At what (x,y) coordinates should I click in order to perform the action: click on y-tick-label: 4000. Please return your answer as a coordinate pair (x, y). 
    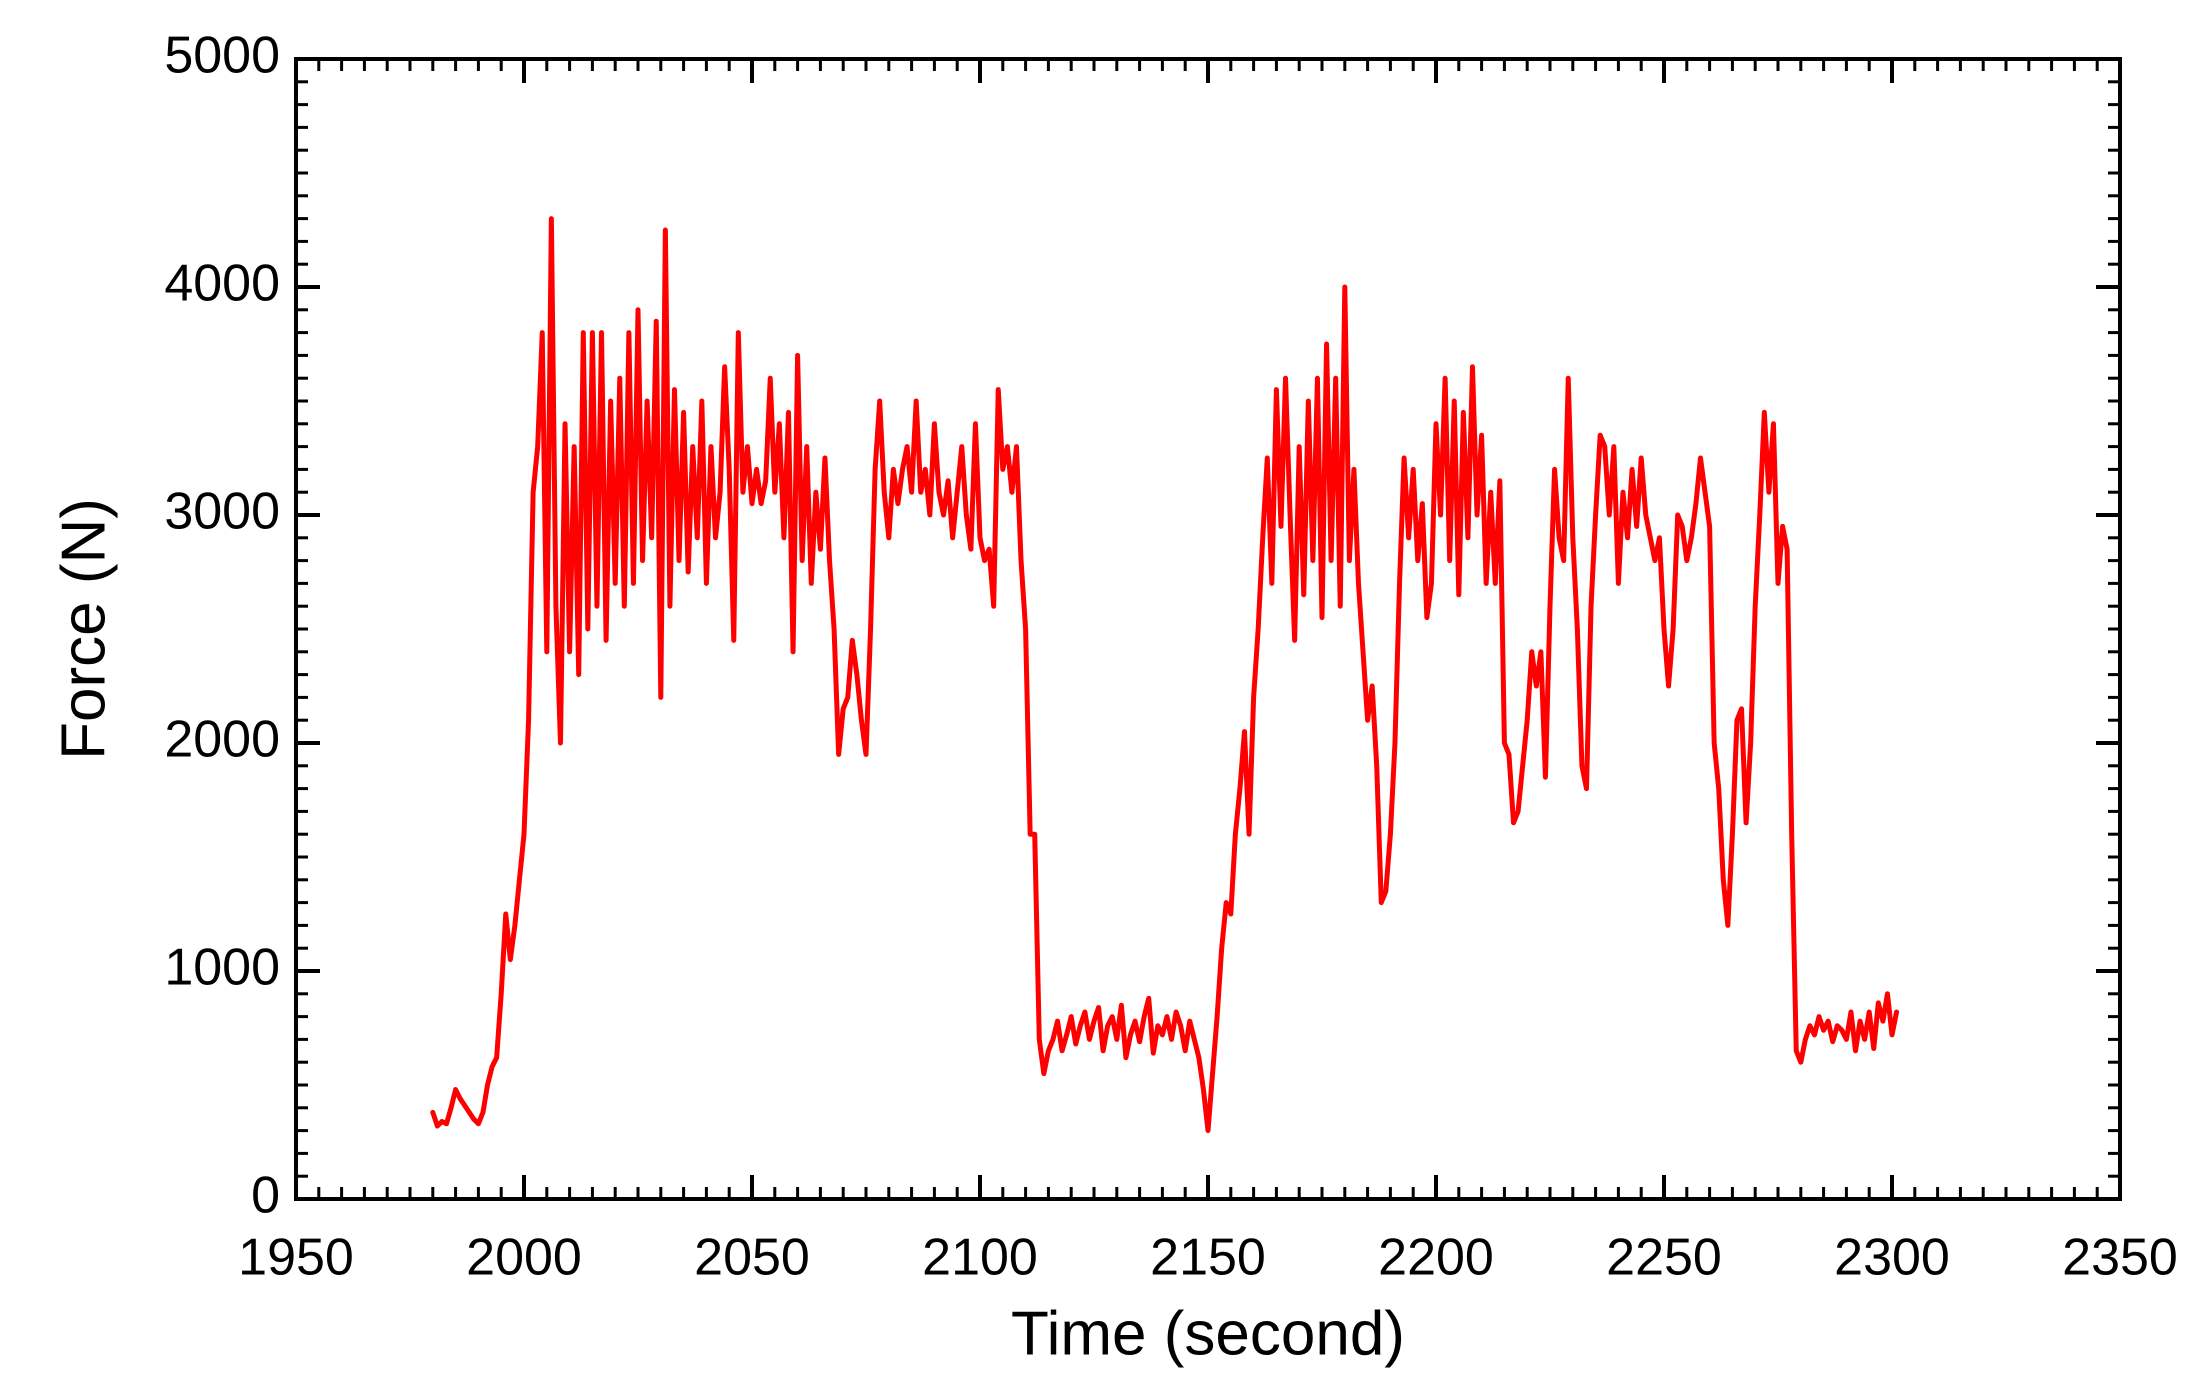
    Looking at the image, I should click on (222, 284).